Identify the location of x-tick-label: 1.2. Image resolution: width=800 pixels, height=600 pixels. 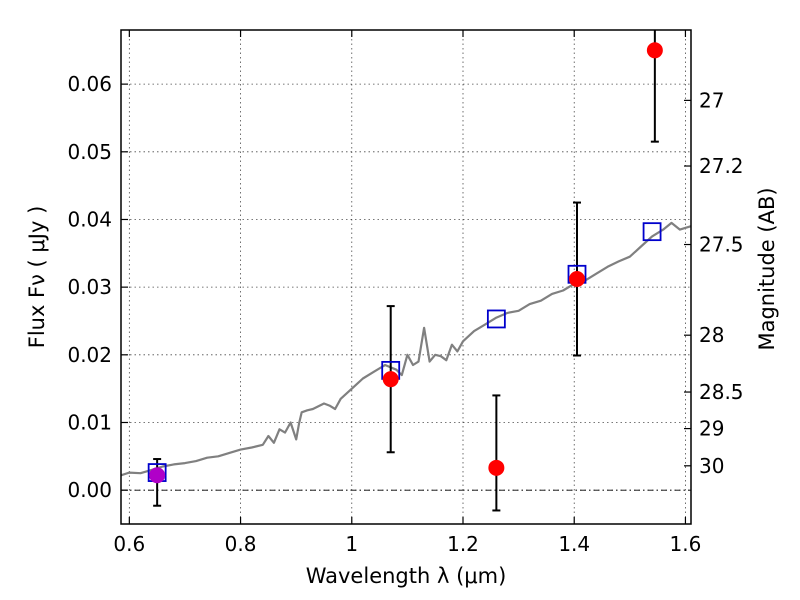
(463, 544).